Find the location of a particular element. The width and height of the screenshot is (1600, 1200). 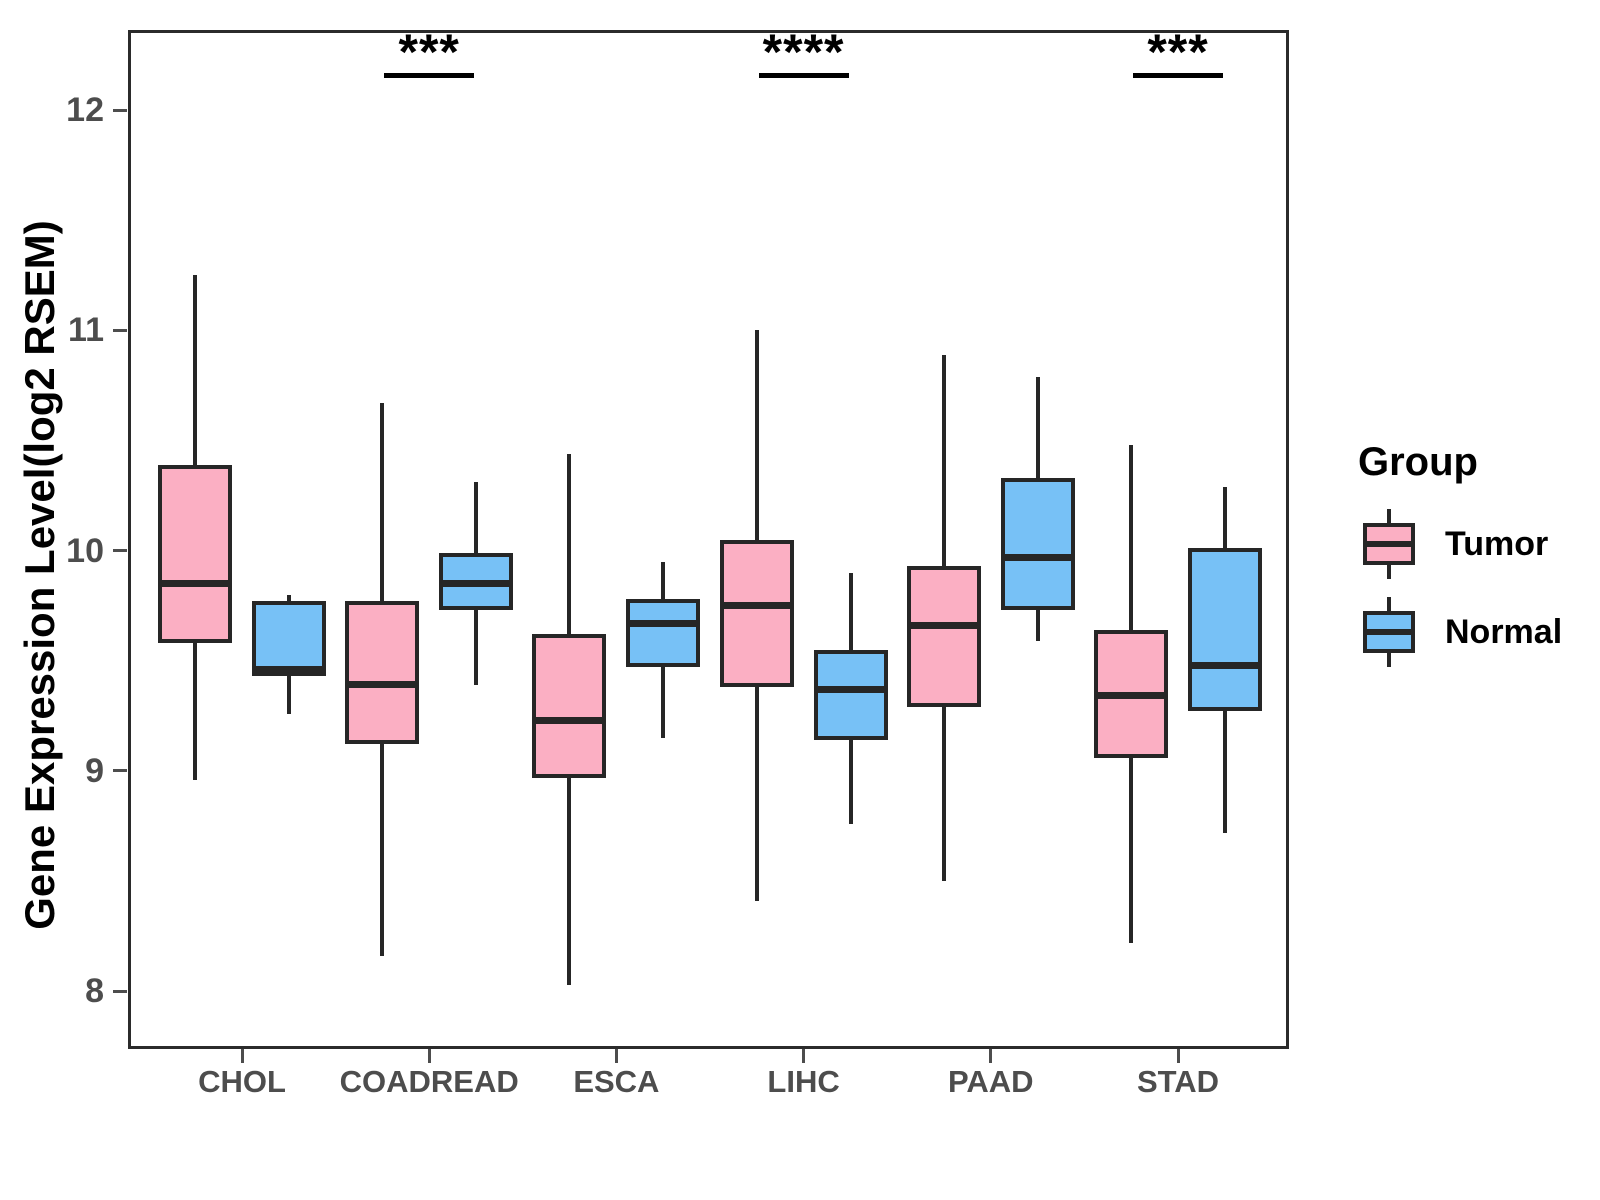

y-axis-tick-label: 8 is located at coordinates (94, 991).